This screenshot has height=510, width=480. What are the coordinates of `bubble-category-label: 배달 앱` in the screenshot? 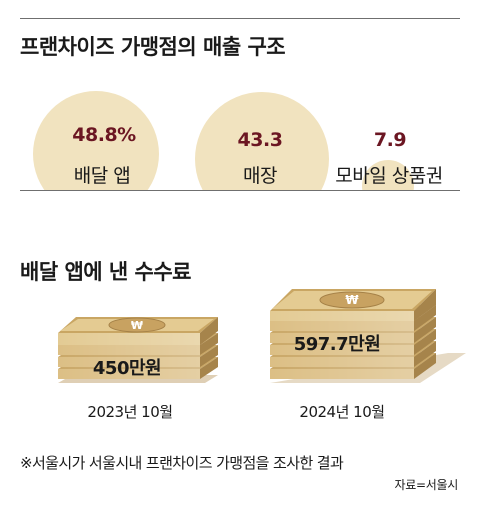 It's located at (102, 176).